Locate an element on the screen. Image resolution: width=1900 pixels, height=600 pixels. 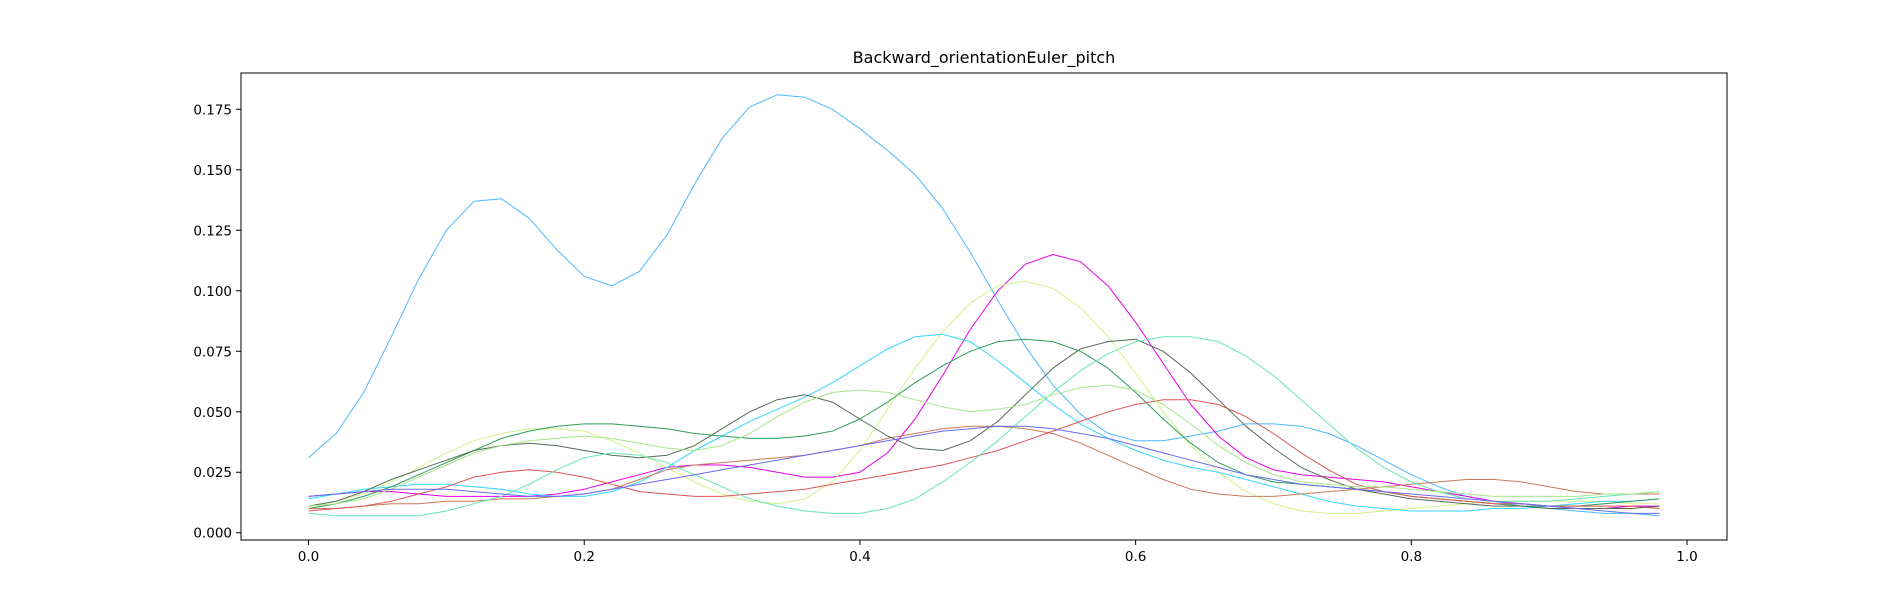
y-tick-label: 0.075 is located at coordinates (212, 352).